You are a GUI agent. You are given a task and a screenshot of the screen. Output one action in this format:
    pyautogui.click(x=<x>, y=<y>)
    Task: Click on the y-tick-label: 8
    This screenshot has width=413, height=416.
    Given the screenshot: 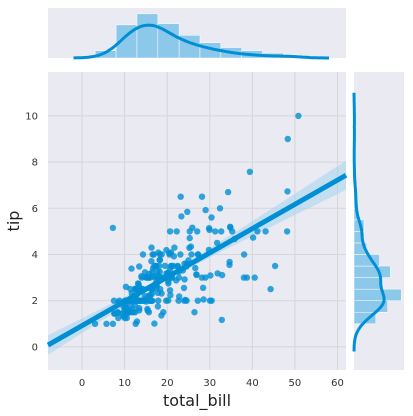 What is the action you would take?
    pyautogui.click(x=35, y=163)
    